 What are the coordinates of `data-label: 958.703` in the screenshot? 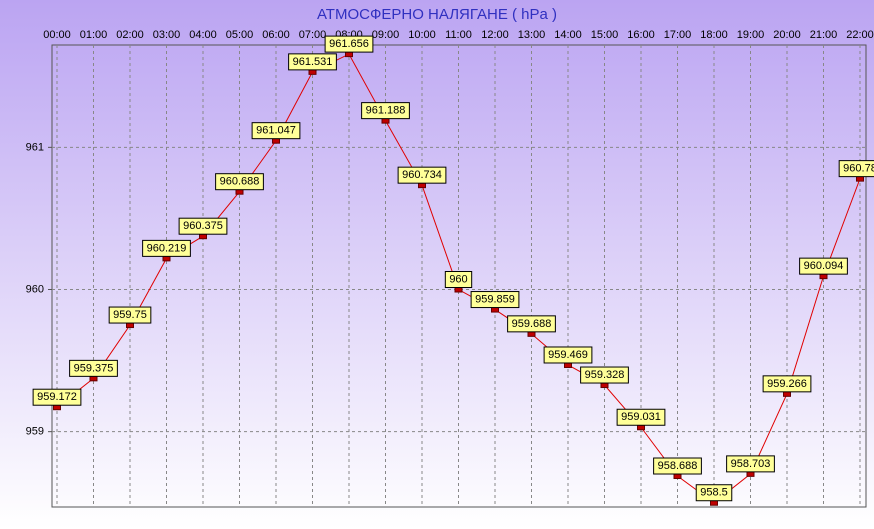 It's located at (751, 464).